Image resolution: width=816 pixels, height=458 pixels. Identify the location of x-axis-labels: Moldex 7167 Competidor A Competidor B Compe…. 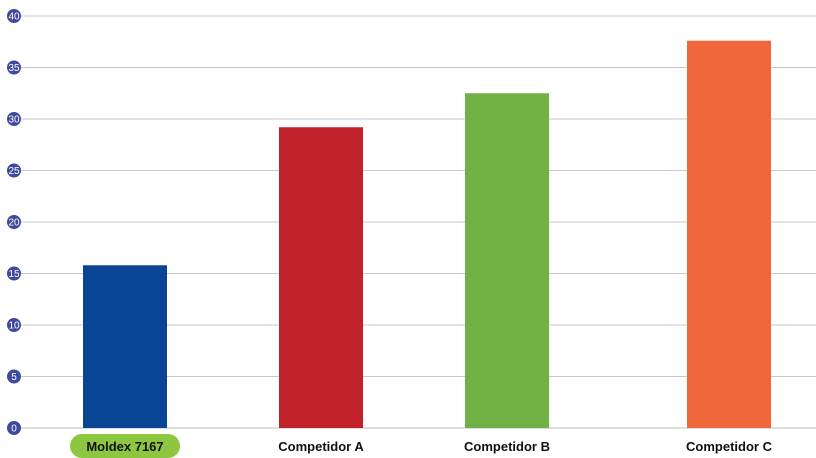
(421, 446).